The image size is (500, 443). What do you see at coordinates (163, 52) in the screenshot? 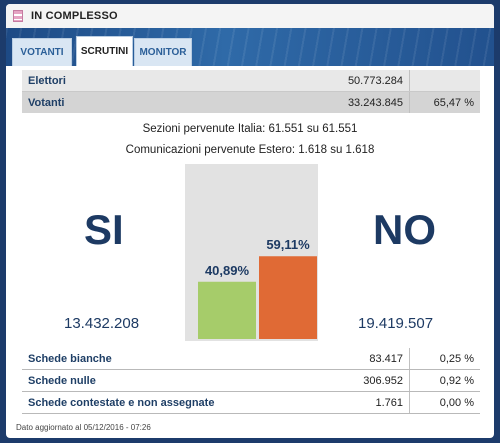
I see `tab-monitor: MONITOR` at bounding box center [163, 52].